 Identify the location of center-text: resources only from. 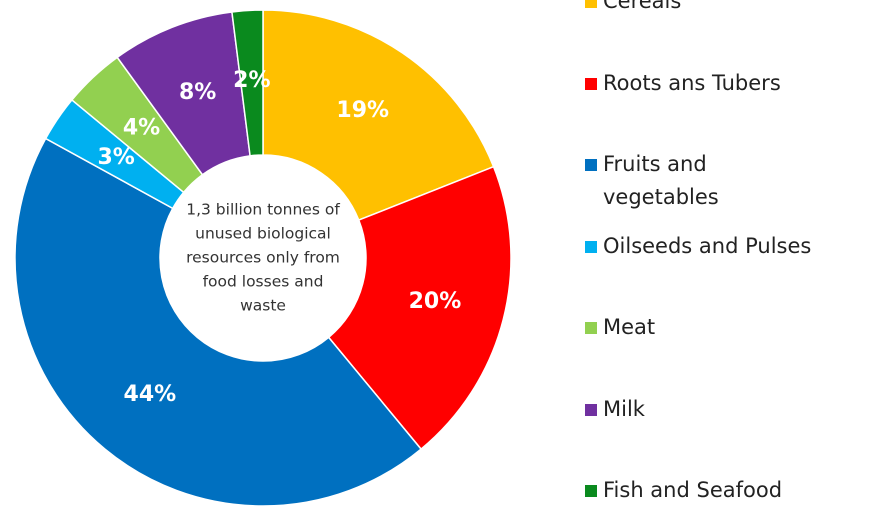
(263, 258).